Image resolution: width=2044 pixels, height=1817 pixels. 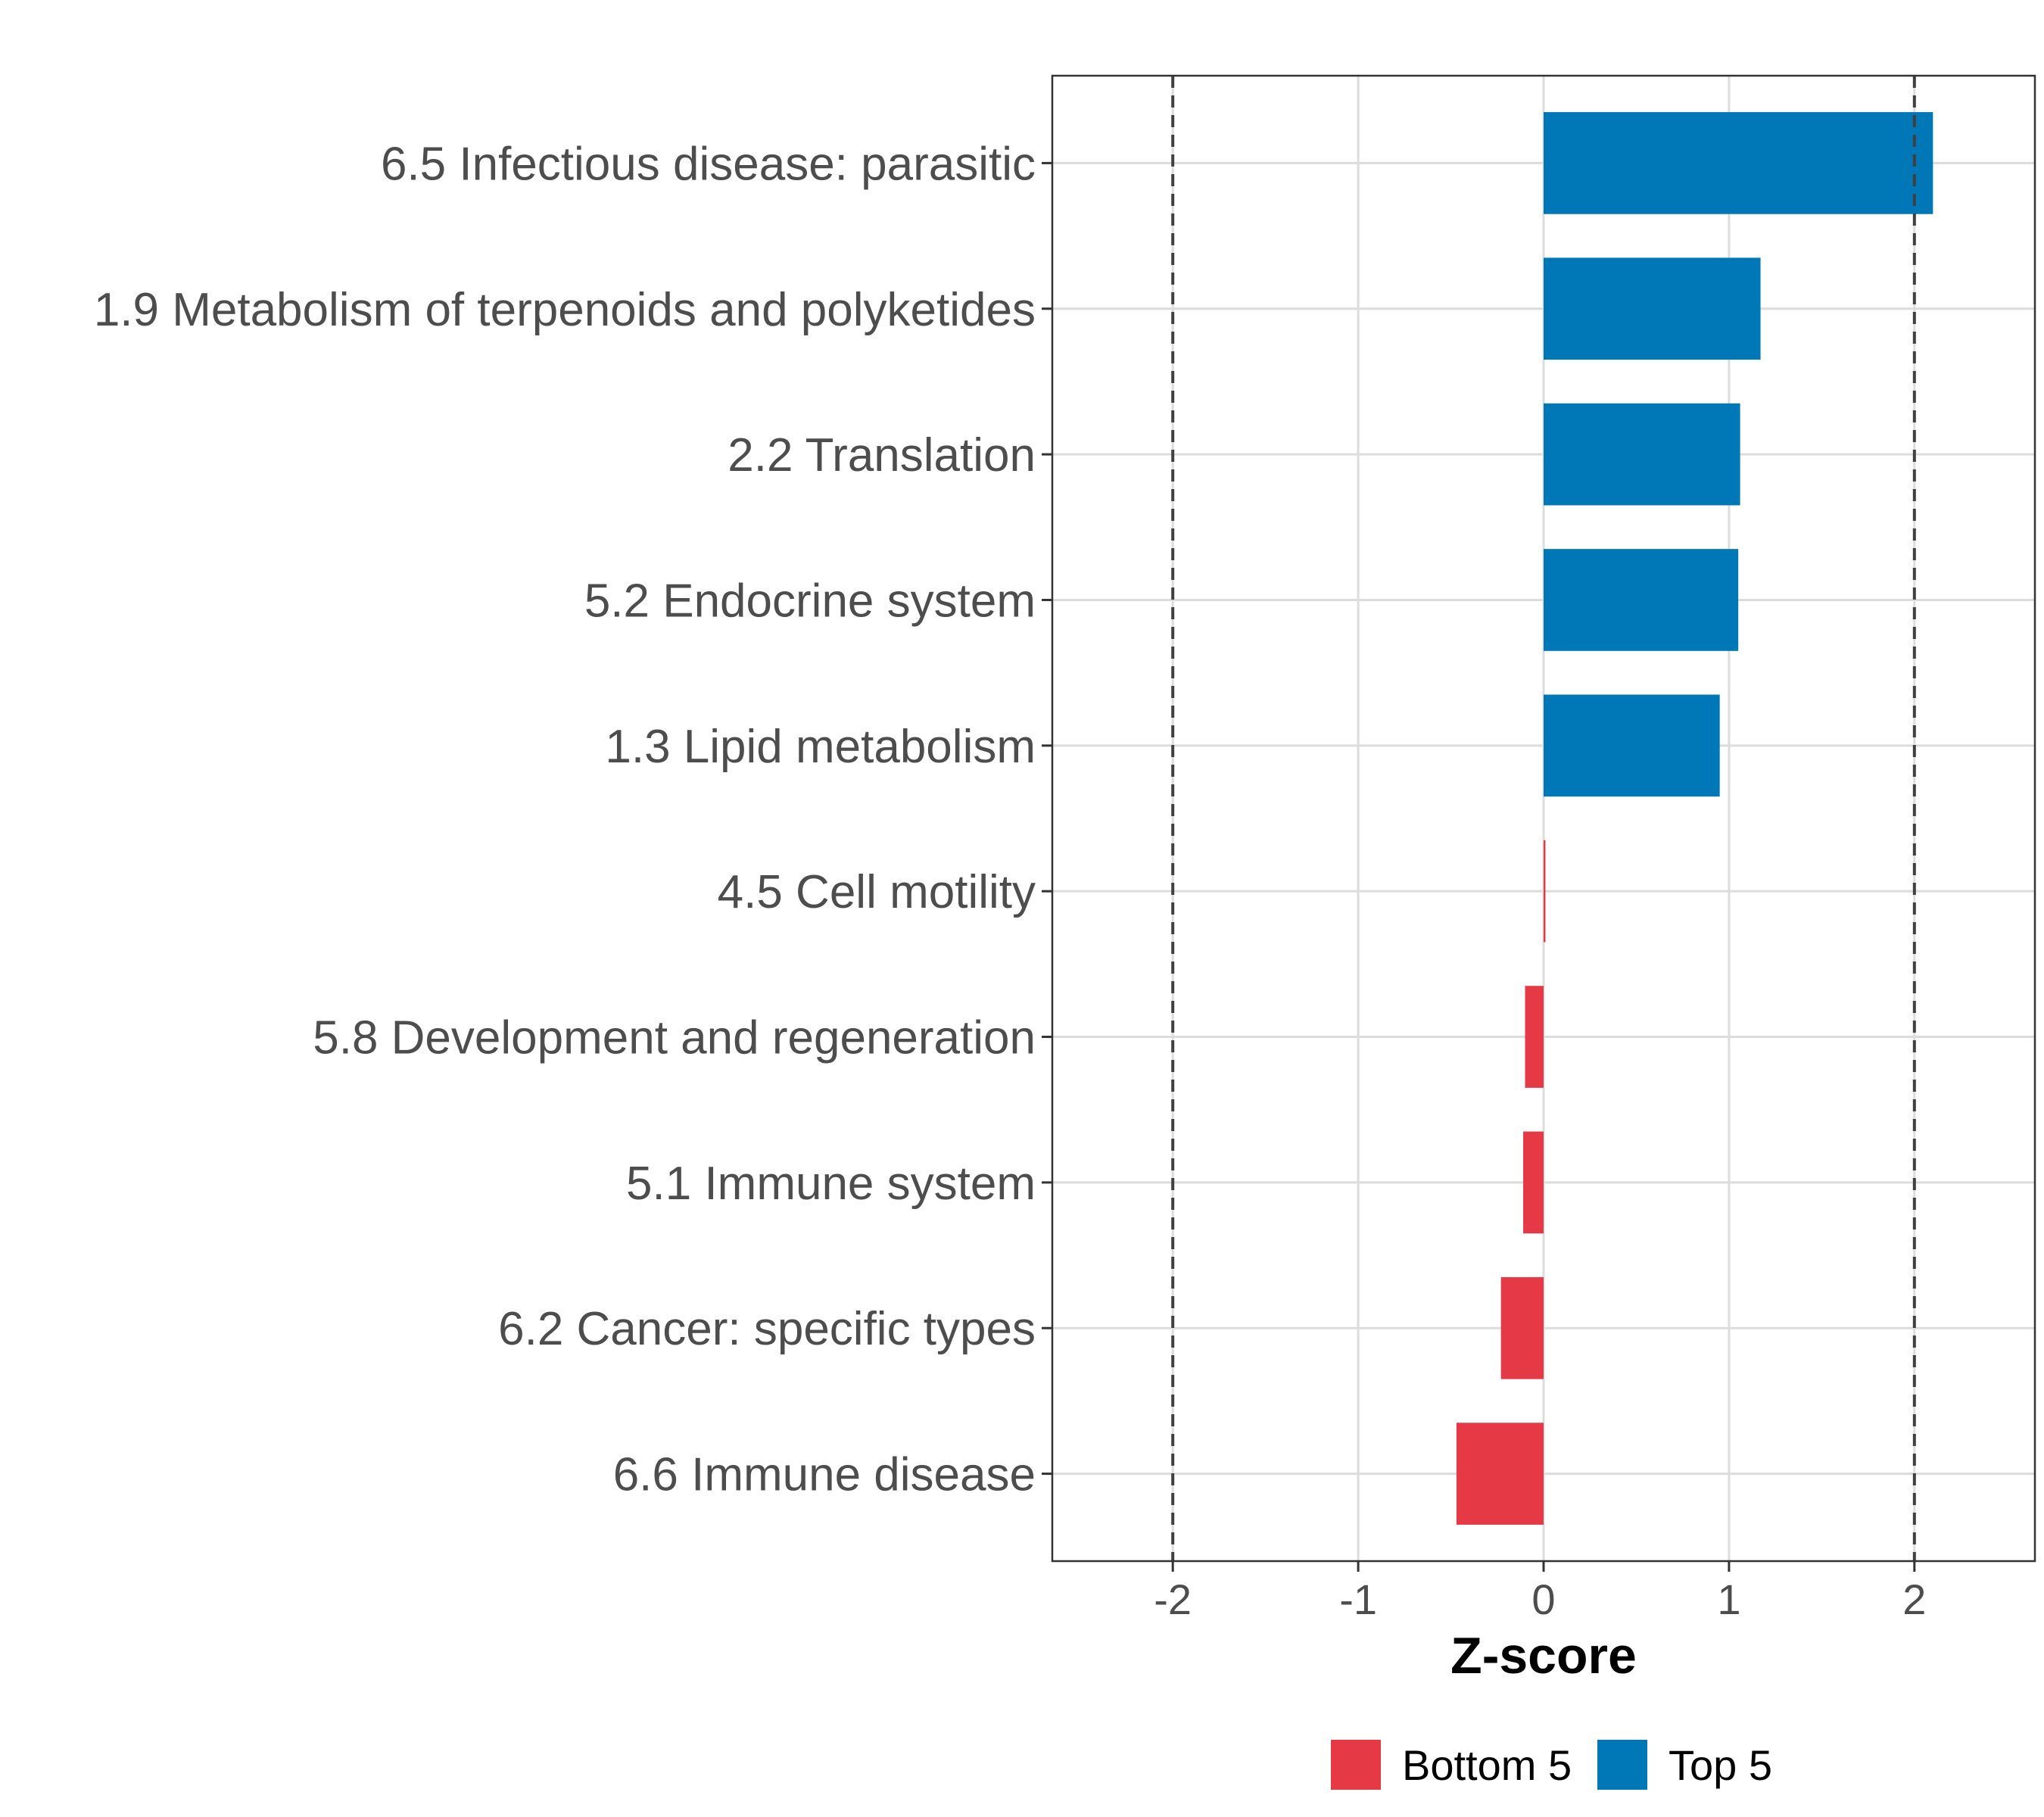 What do you see at coordinates (824, 1475) in the screenshot?
I see `category-label: 6.6 Immune disease` at bounding box center [824, 1475].